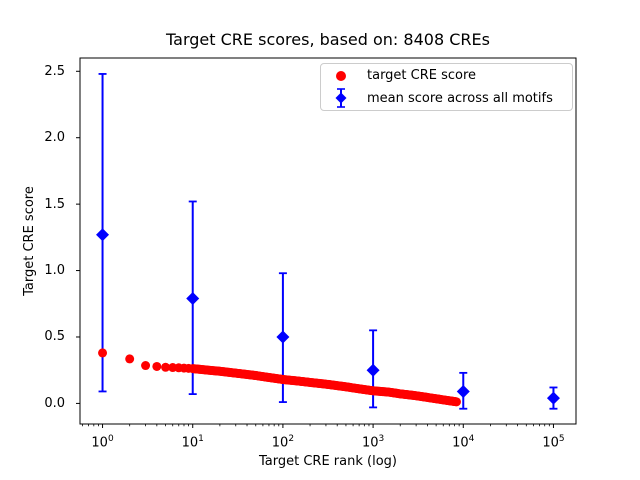 The width and height of the screenshot is (640, 480). What do you see at coordinates (54, 204) in the screenshot?
I see `y-tick-label: 1.5` at bounding box center [54, 204].